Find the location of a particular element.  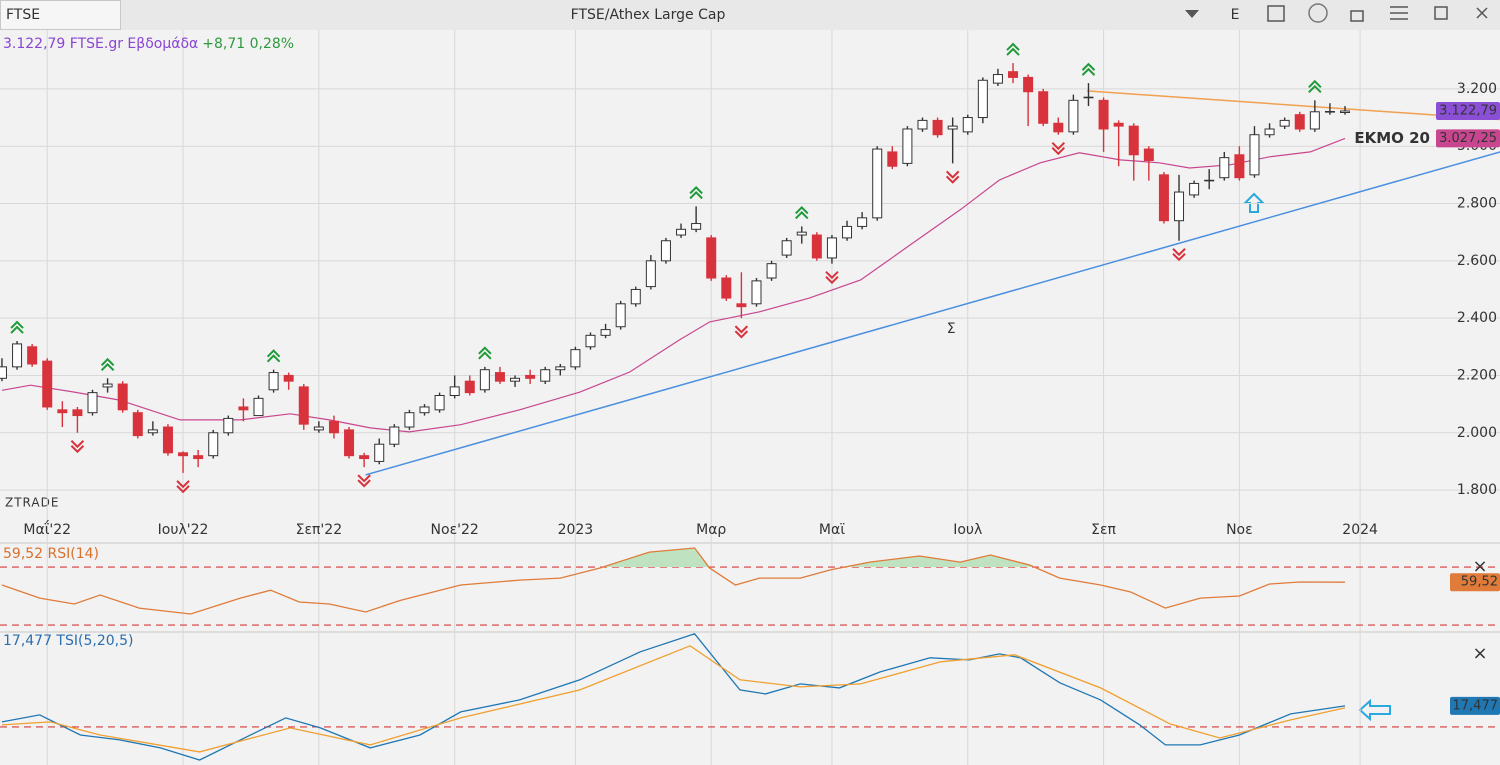

overbought-fill is located at coordinates (818, 558).